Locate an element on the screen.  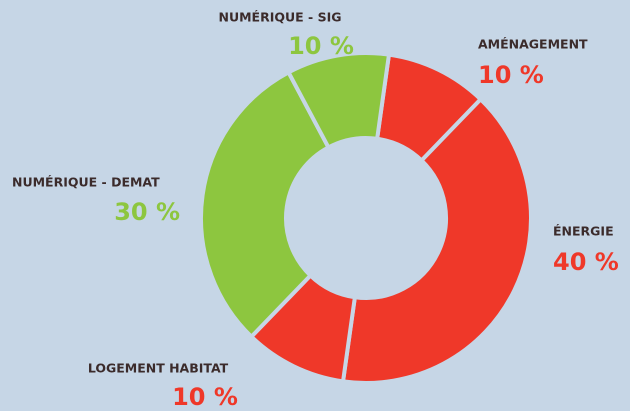
slice-value-label: 30 % is located at coordinates (147, 212).